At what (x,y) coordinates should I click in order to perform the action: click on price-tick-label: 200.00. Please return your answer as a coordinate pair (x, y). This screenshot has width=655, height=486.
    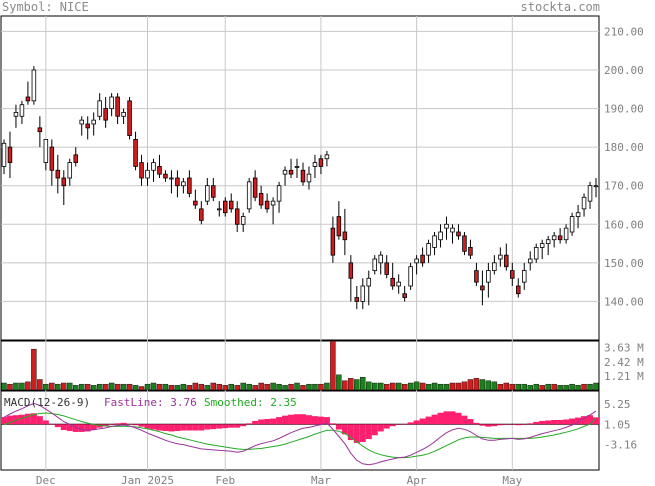
    Looking at the image, I should click on (624, 70).